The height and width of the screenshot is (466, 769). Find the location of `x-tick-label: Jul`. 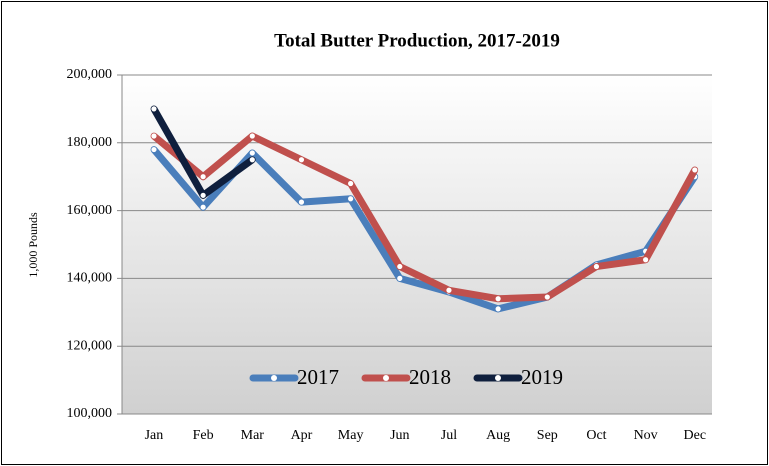

x-tick-label: Jul is located at coordinates (449, 435).